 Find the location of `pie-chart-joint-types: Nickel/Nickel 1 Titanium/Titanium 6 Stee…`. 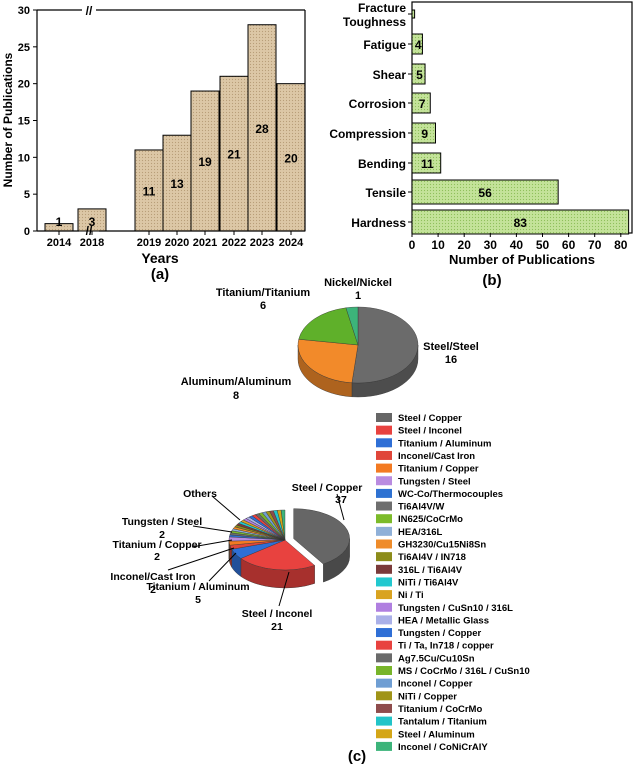

pie-chart-joint-types: Nickel/Nickel 1 Titanium/Titanium 6 Stee… is located at coordinates (330, 339).